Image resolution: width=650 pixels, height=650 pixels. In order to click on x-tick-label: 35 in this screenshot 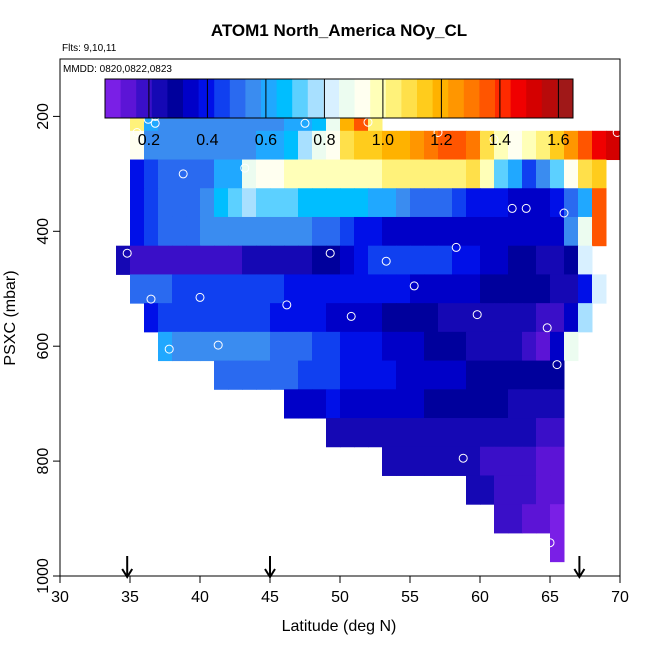, I will do `click(130, 597)`.